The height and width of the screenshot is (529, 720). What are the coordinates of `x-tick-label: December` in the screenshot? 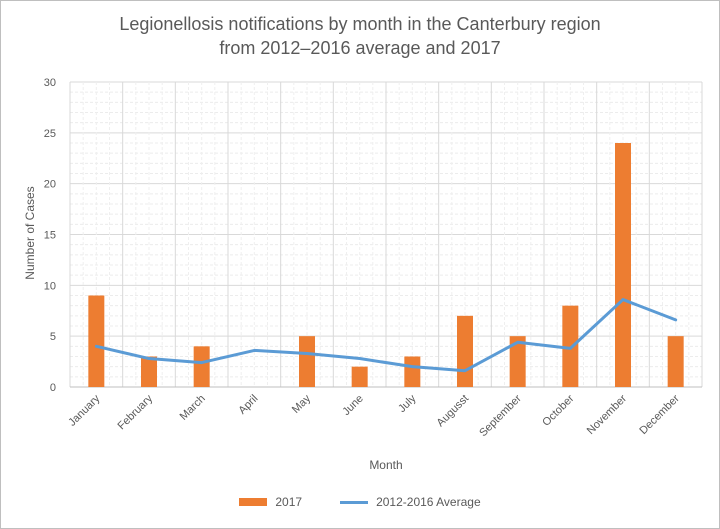 It's located at (659, 414).